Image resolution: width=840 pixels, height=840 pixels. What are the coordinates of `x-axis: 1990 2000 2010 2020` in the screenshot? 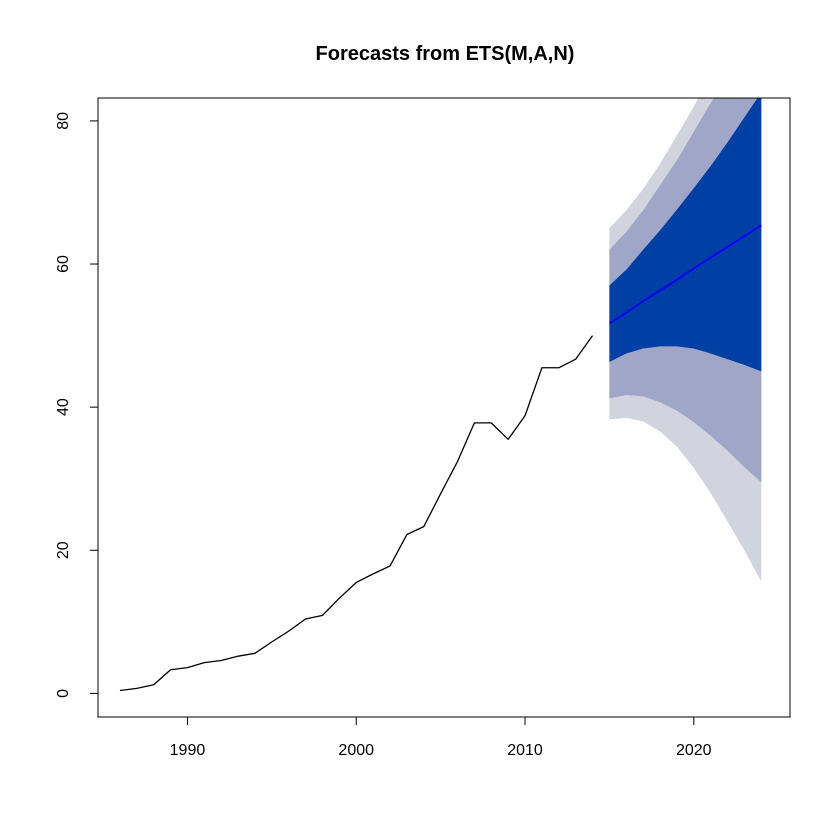 It's located at (441, 737).